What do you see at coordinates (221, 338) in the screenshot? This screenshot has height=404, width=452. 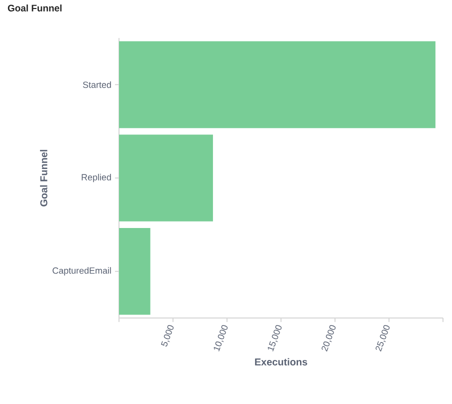 I see `x-tick-label: 10,000` at bounding box center [221, 338].